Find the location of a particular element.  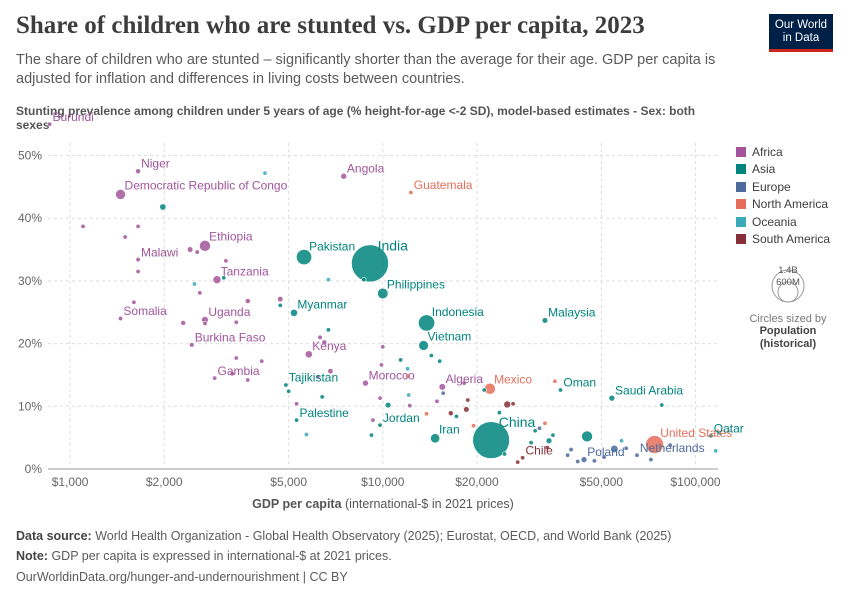

point-label: Tajikistan is located at coordinates (313, 378).